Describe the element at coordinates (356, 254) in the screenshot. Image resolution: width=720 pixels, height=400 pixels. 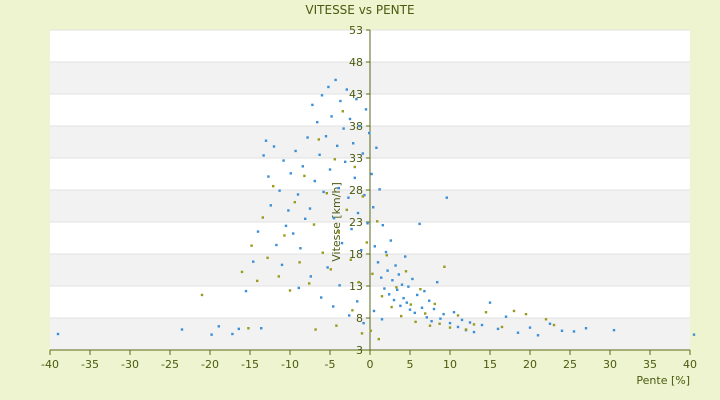
I see `y-tick-label: 18` at that location.